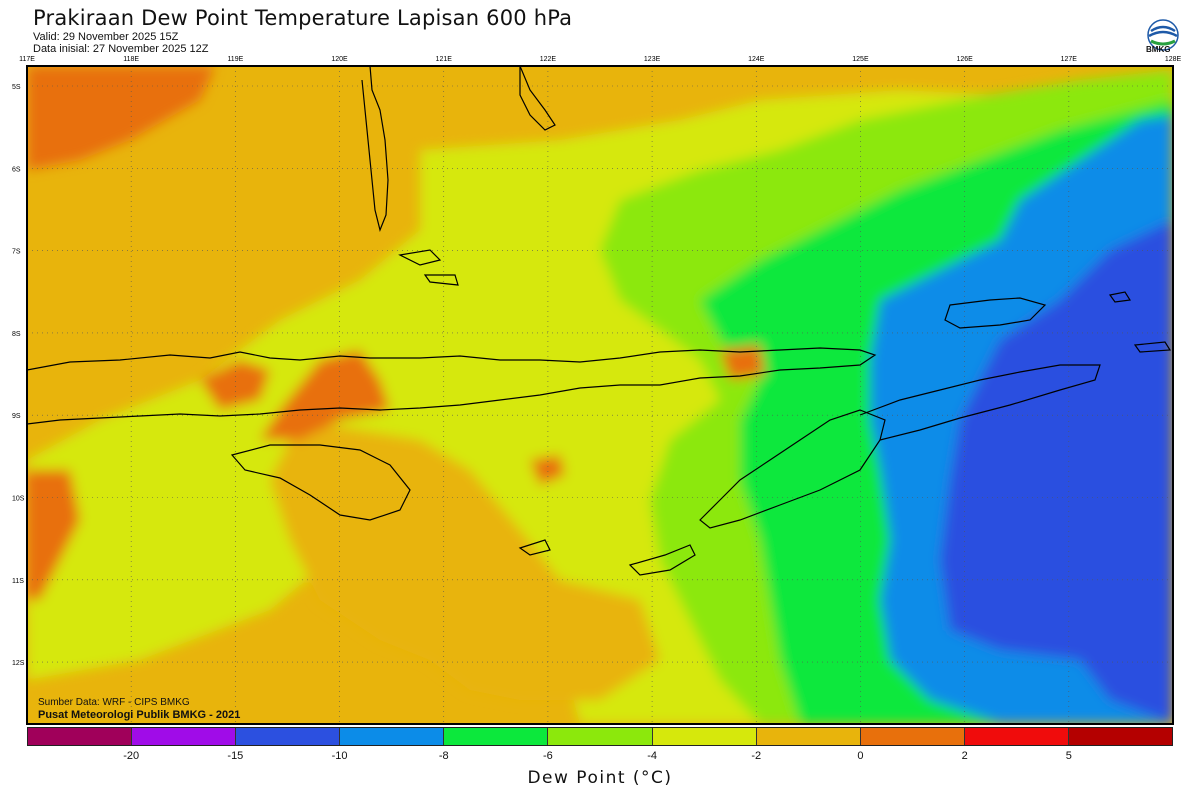 The image size is (1200, 800). I want to click on colorbar-unit: Dew Point (°C), so click(600, 778).